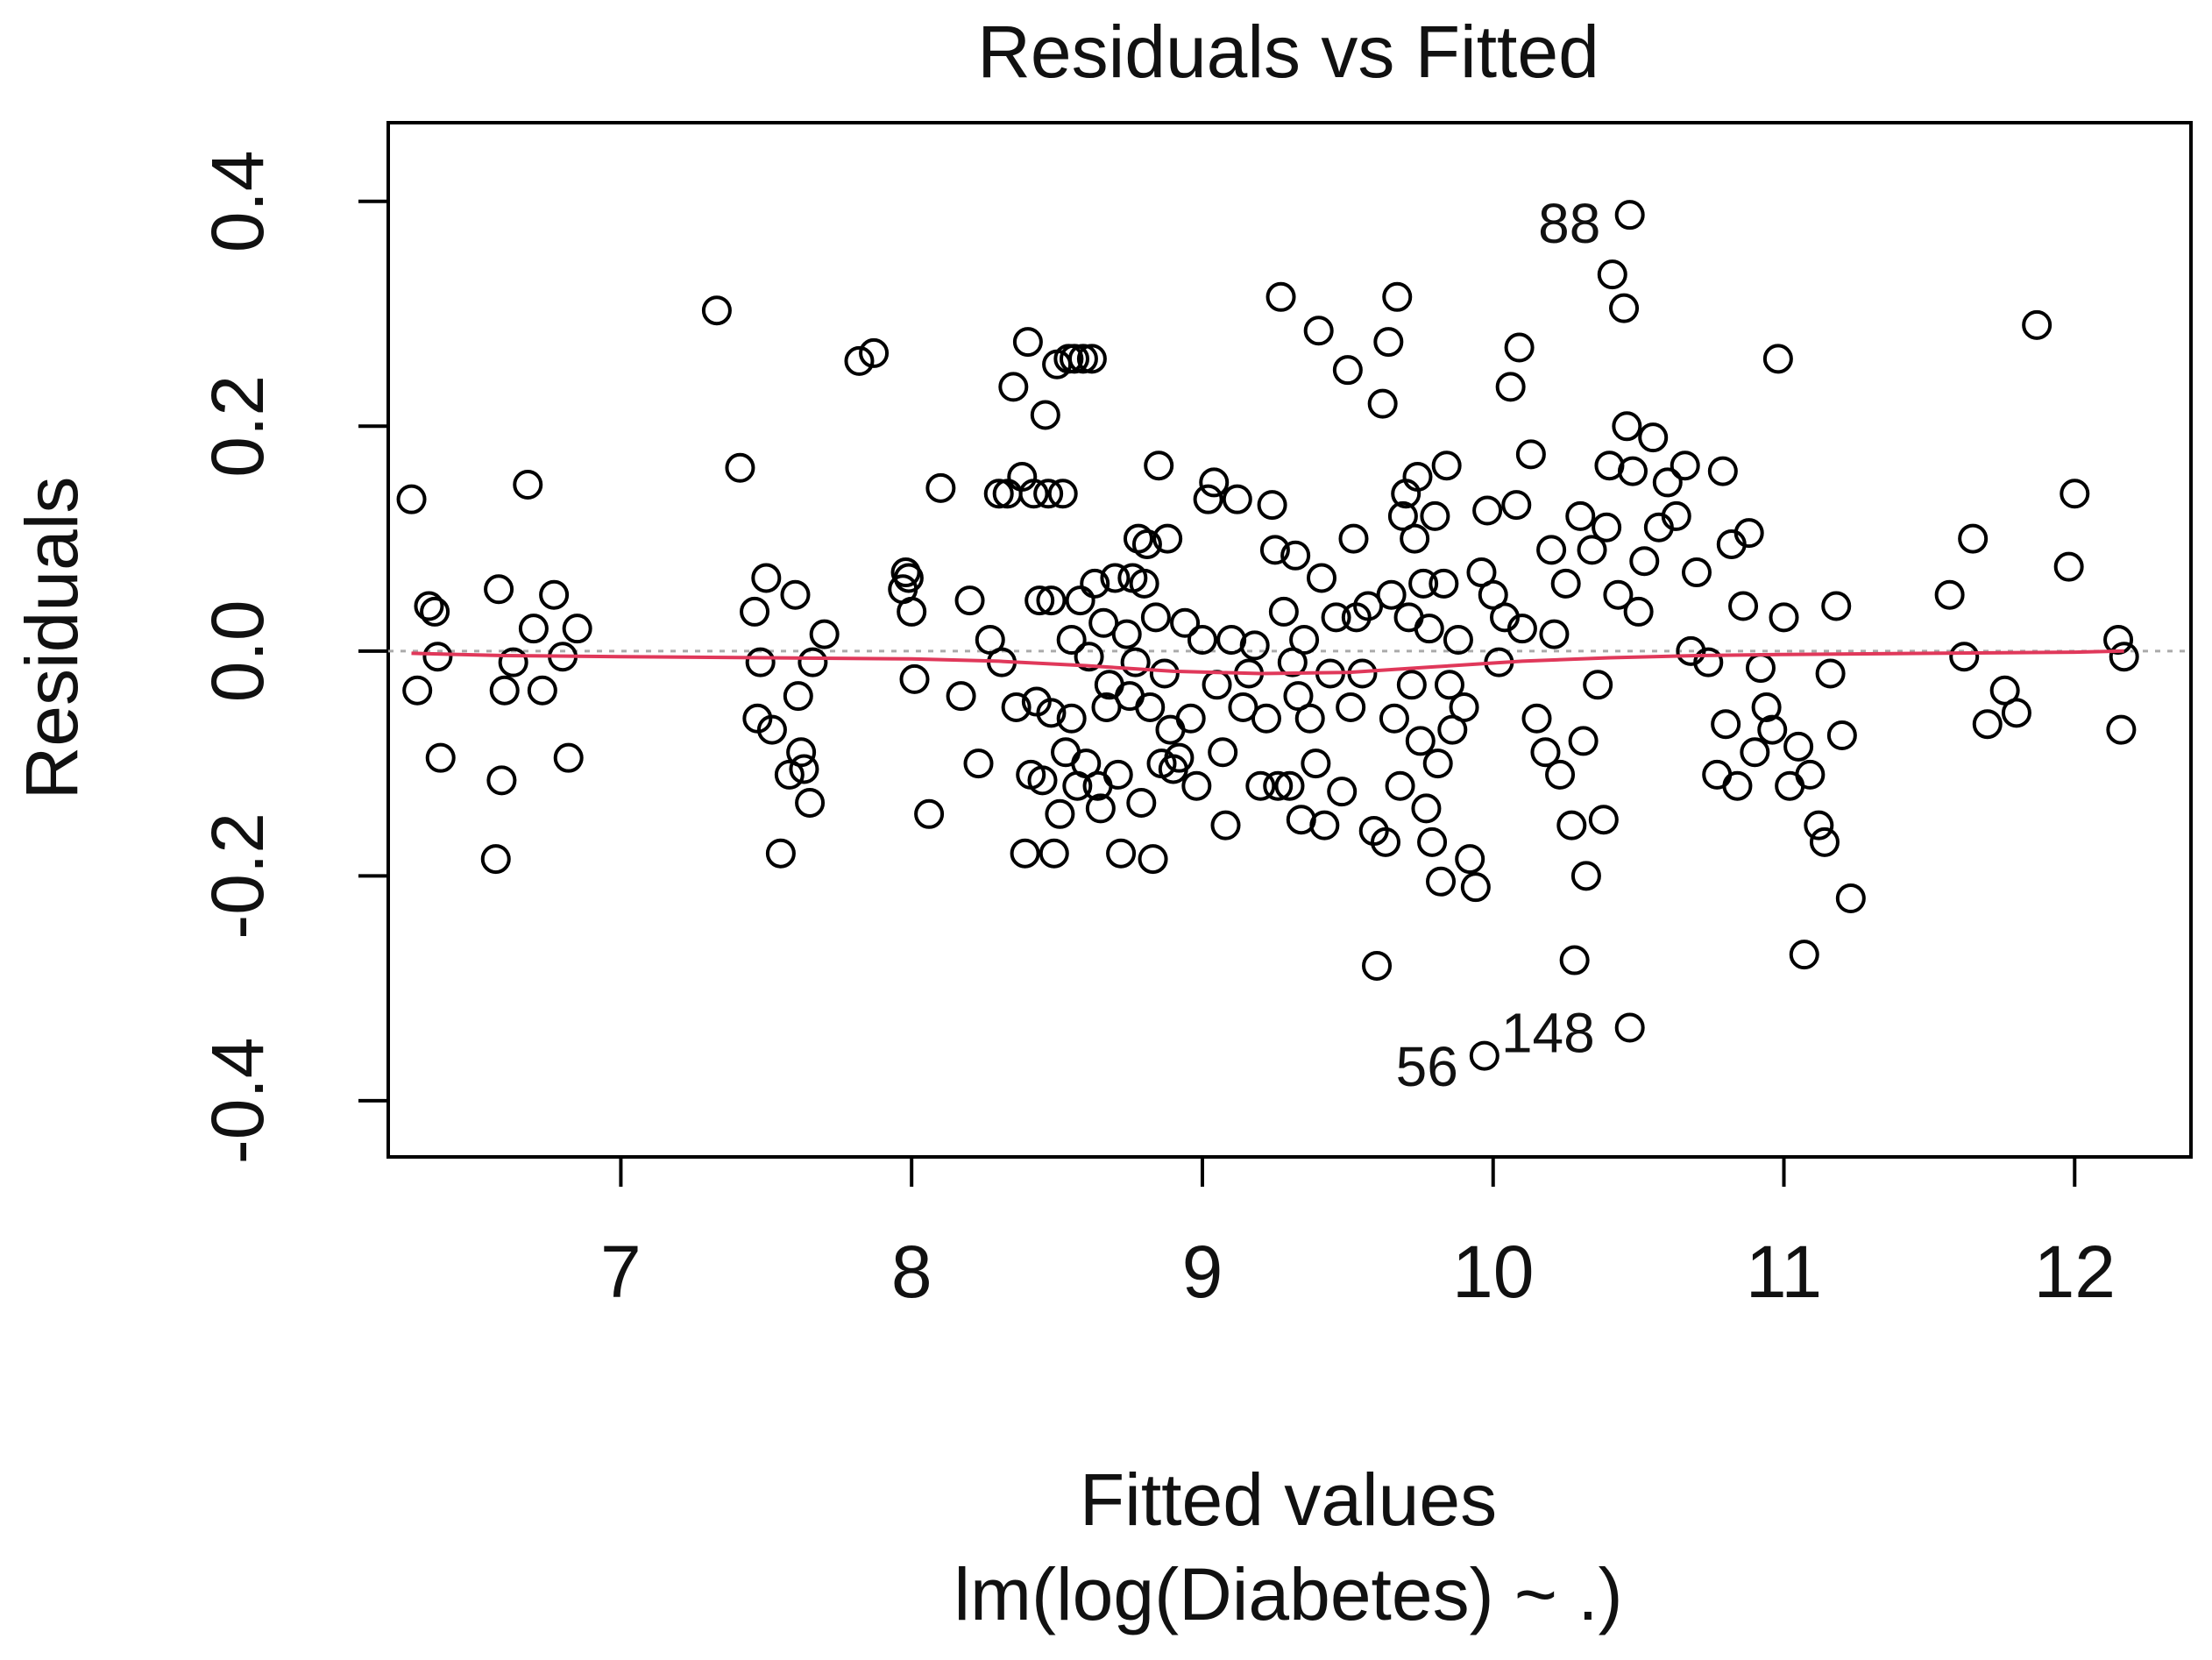 This screenshot has width=2212, height=1660. I want to click on smooth-line, so click(1267, 663).